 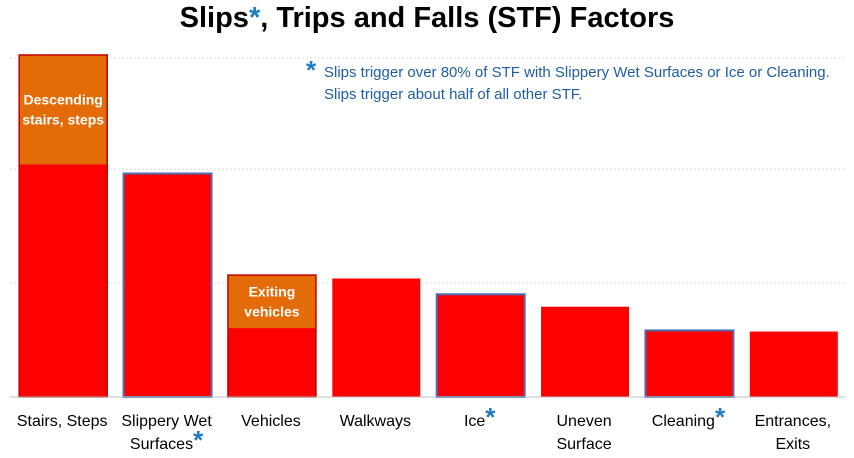 I want to click on x-tick-label-line: Uneven, so click(x=584, y=421).